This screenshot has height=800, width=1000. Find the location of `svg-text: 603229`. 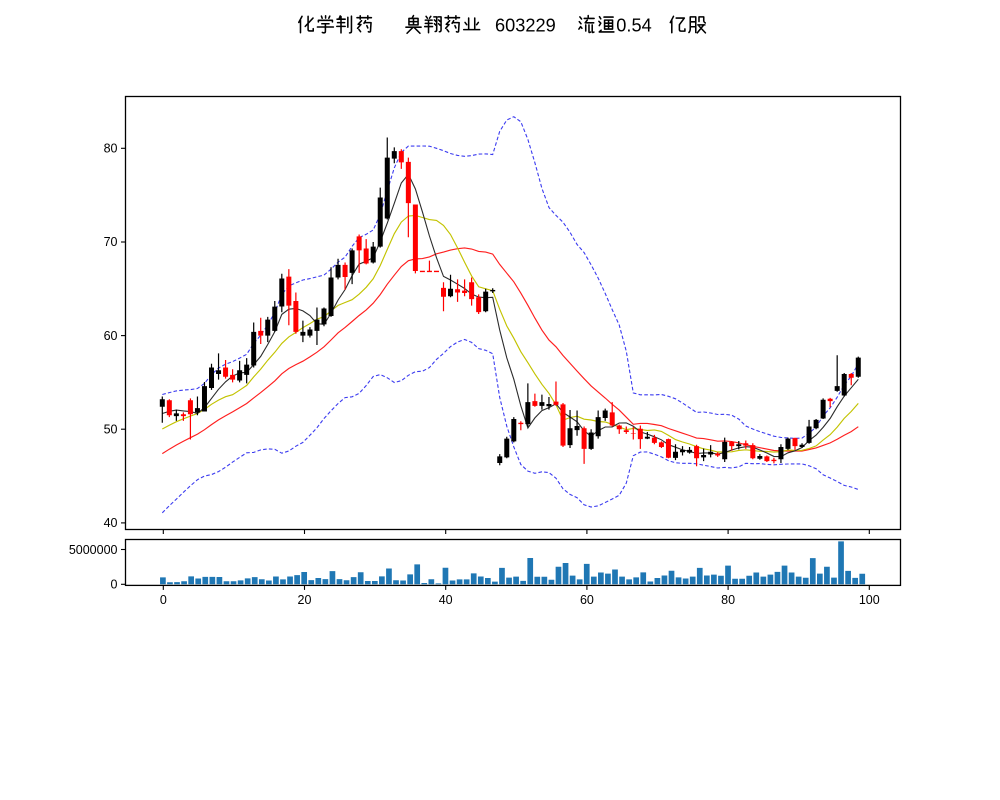

svg-text: 603229 is located at coordinates (525, 26).